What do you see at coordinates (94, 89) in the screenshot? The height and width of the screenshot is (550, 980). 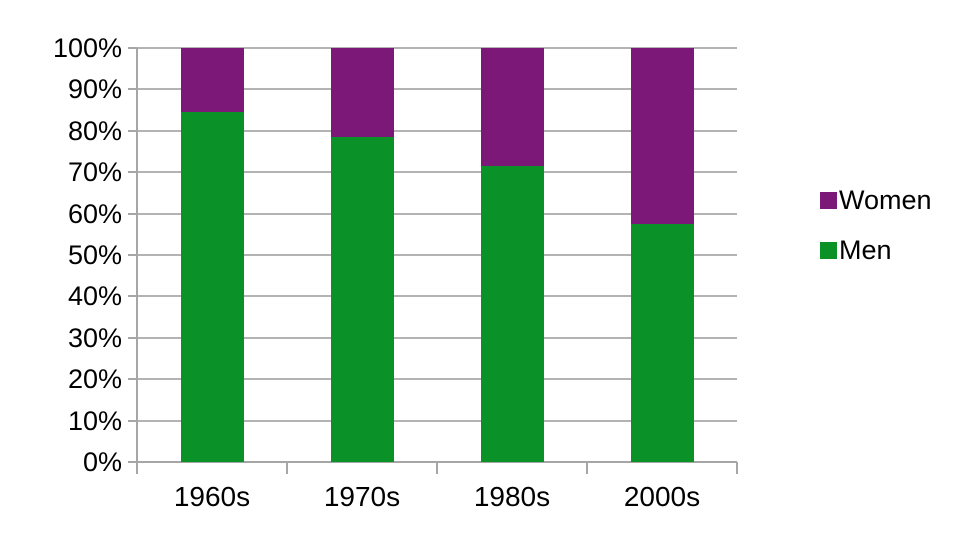 I see `y-axis-label: 90%` at bounding box center [94, 89].